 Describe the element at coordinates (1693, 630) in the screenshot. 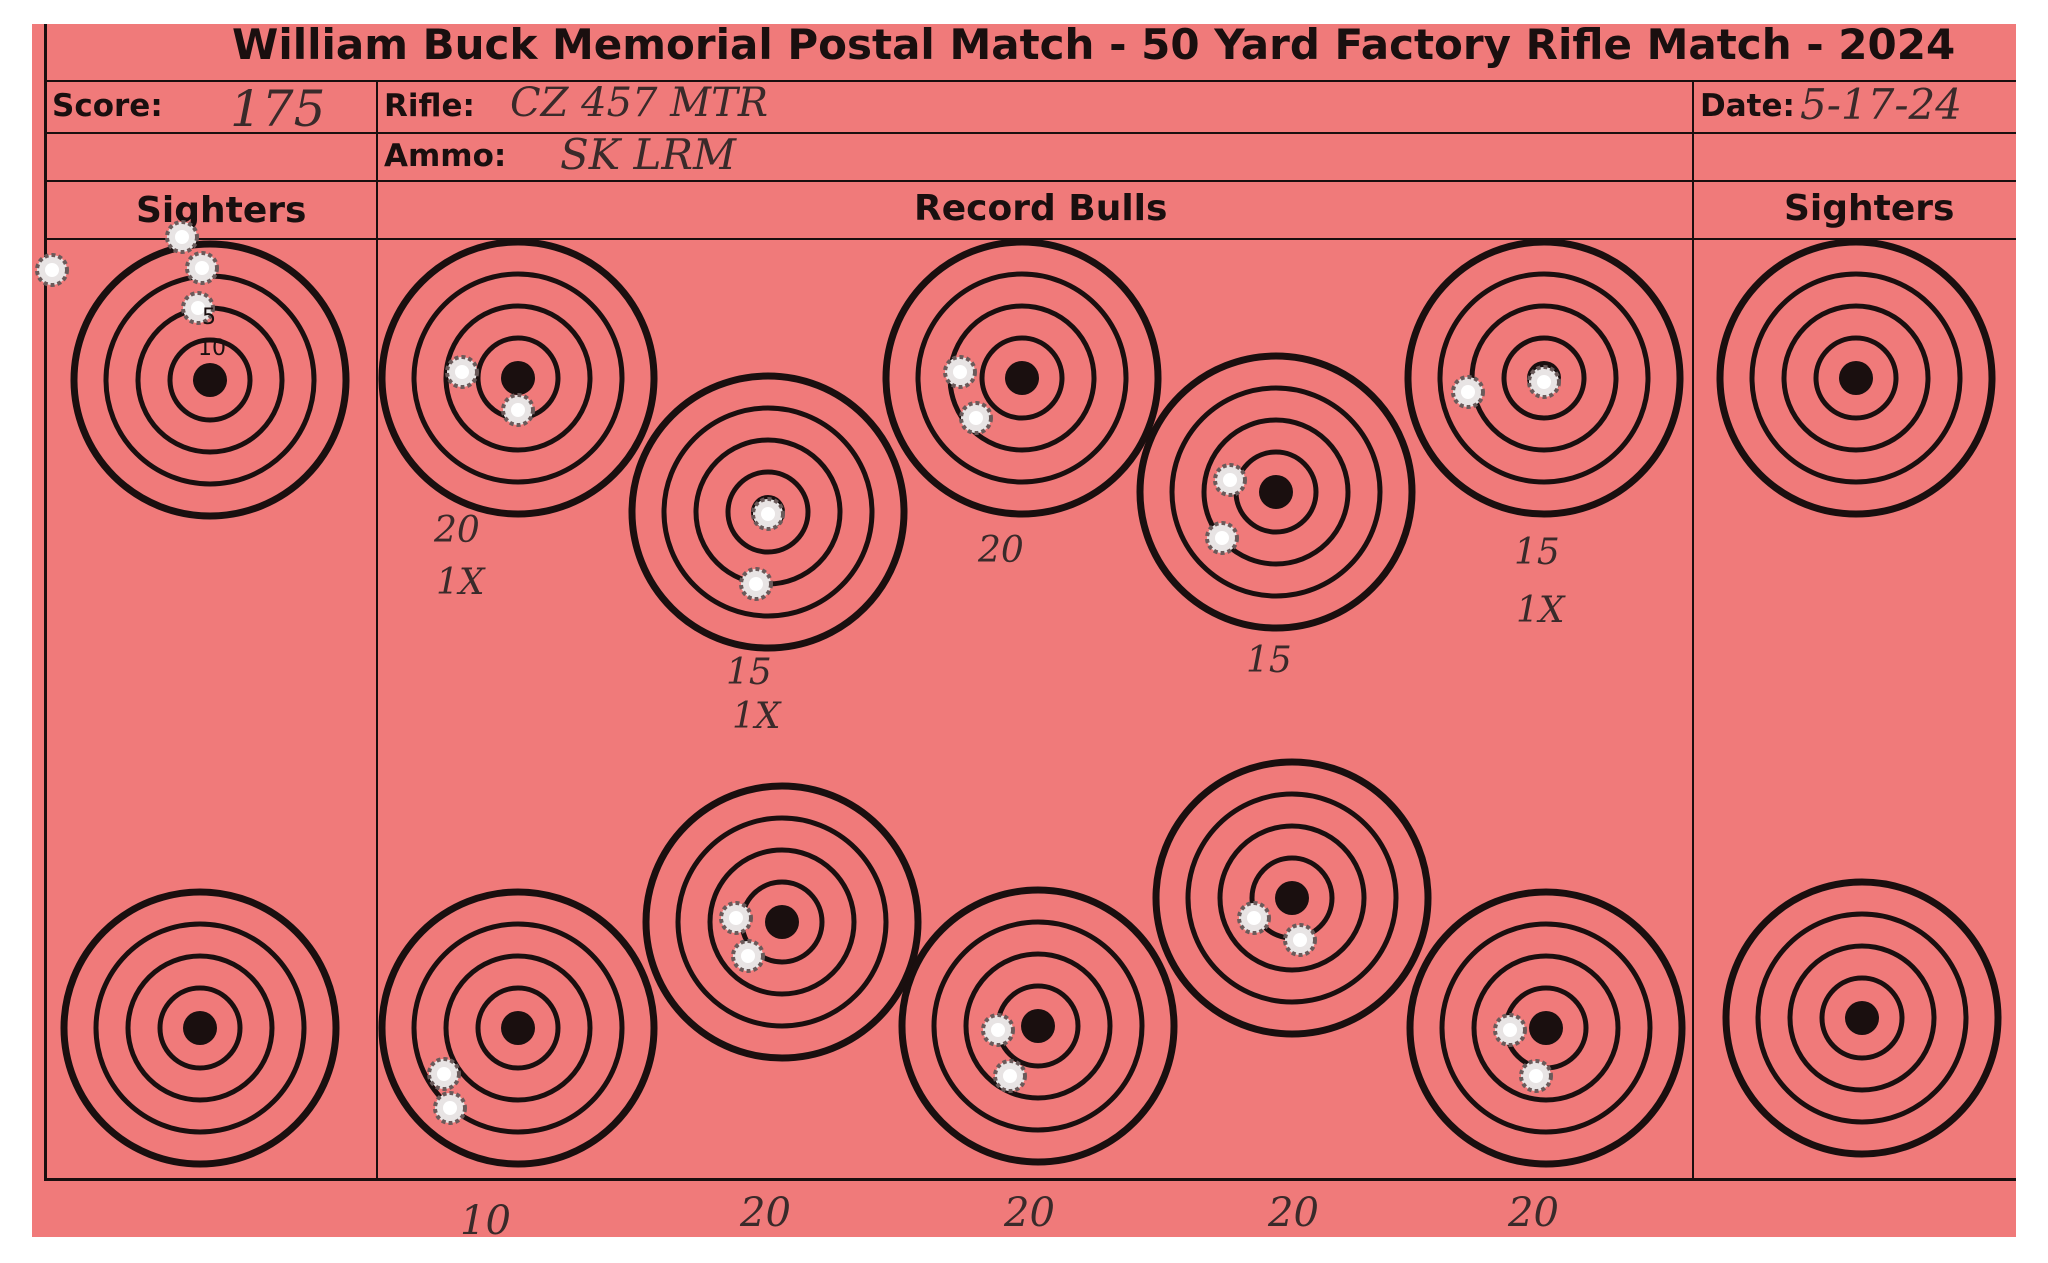

I see `divider-right` at that location.